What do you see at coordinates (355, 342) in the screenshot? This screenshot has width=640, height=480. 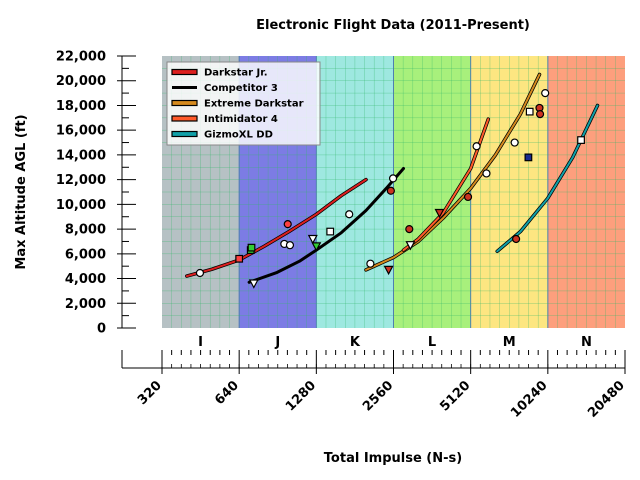 I see `class-label-K: K` at bounding box center [355, 342].